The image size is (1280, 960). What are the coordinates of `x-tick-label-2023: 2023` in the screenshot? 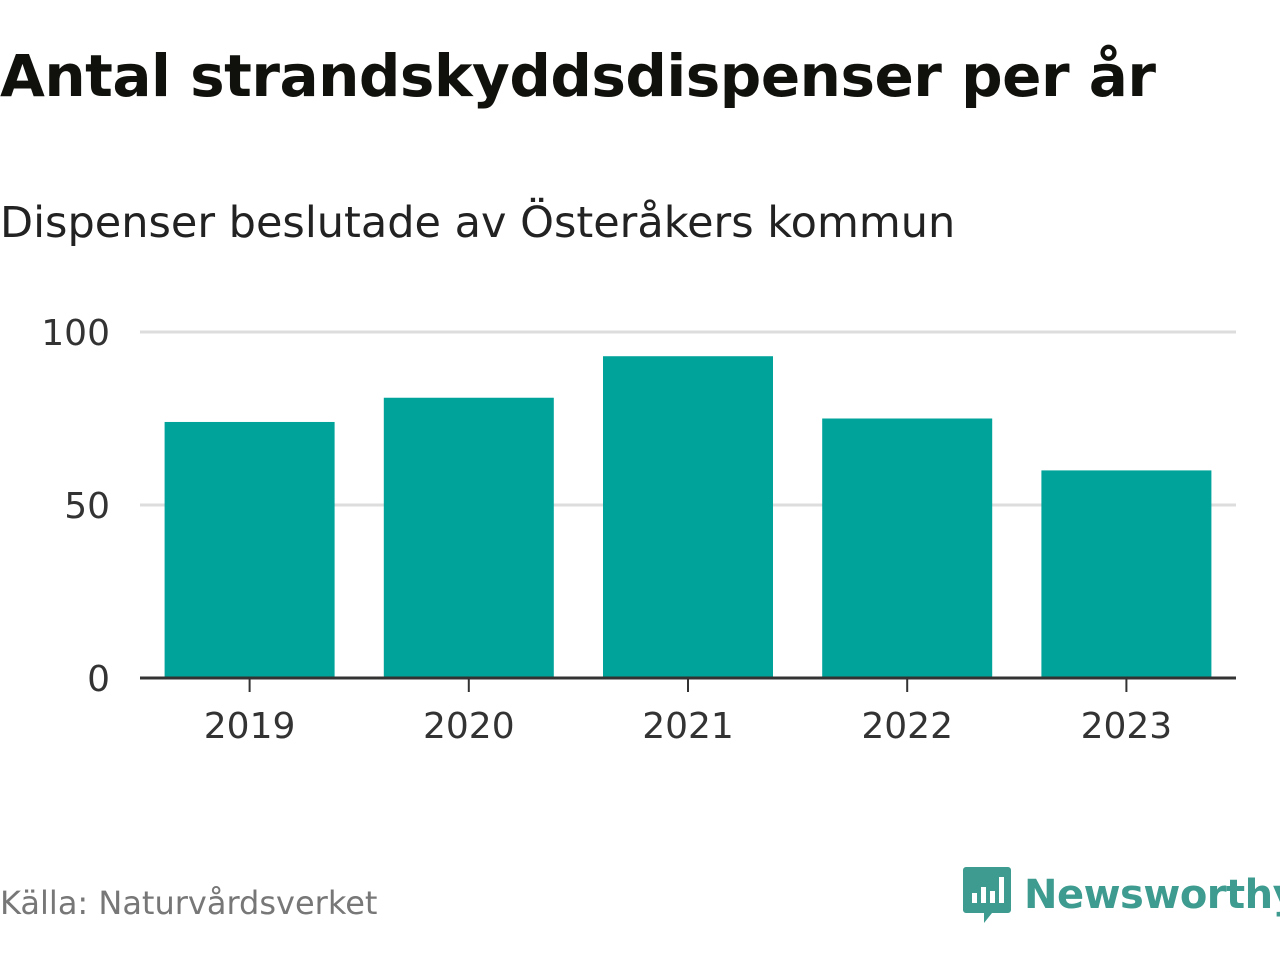 It's located at (1127, 726).